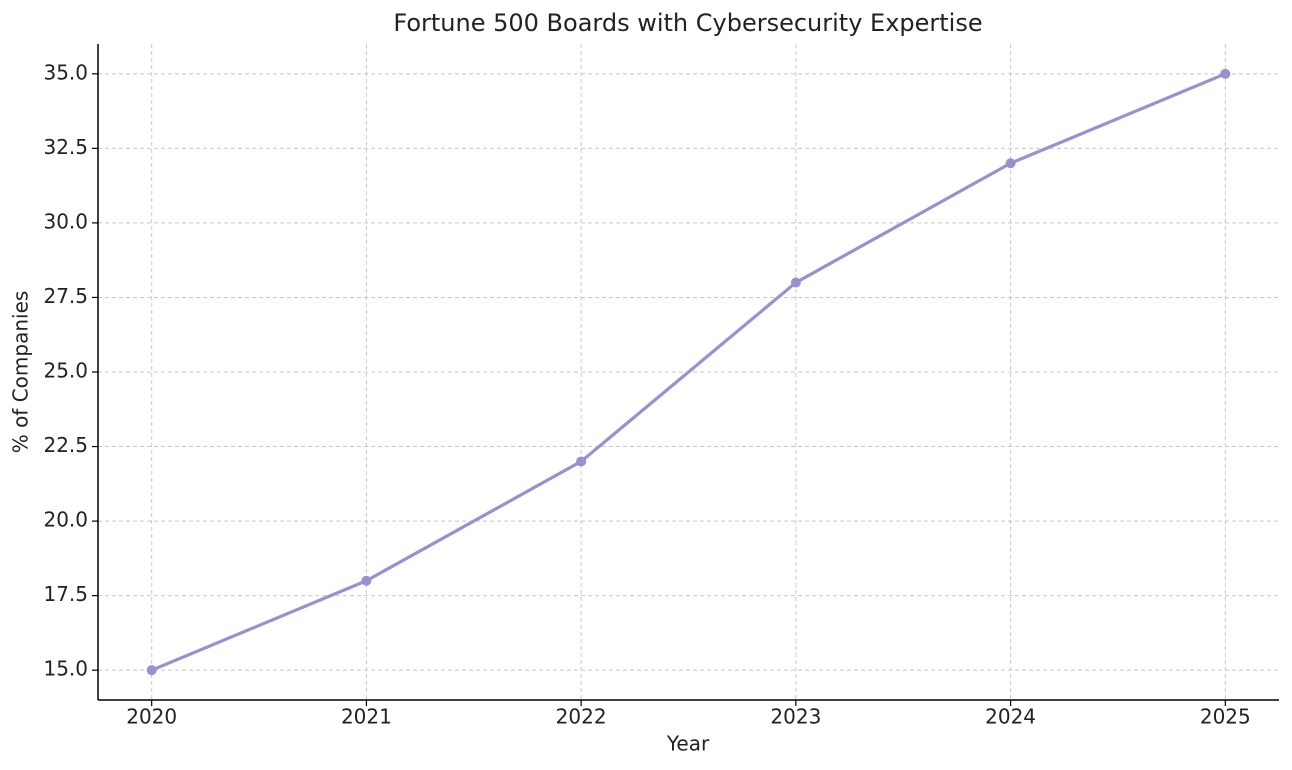 The width and height of the screenshot is (1292, 770). I want to click on x-tick-label: 2025, so click(1225, 717).